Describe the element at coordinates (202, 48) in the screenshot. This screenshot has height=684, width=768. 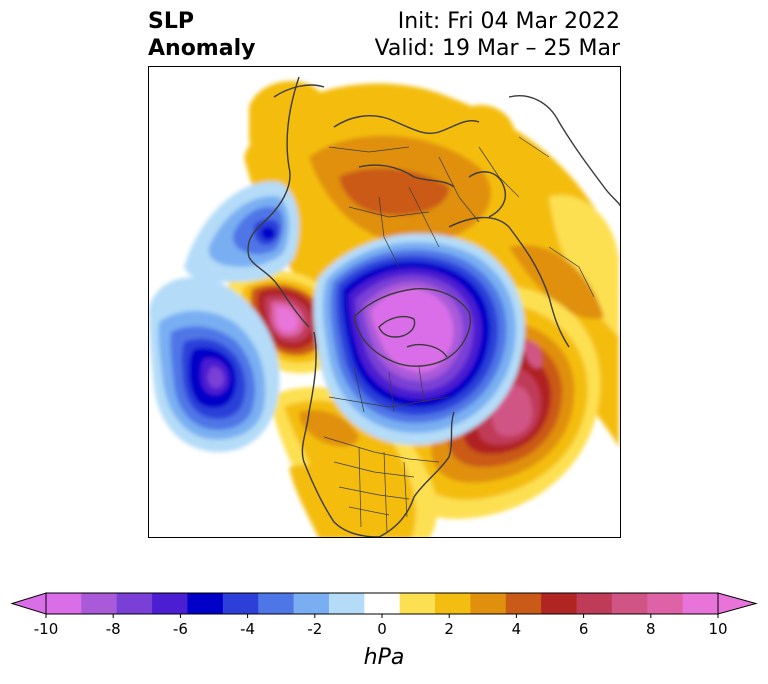
I see `title-line-2: Anomaly` at that location.